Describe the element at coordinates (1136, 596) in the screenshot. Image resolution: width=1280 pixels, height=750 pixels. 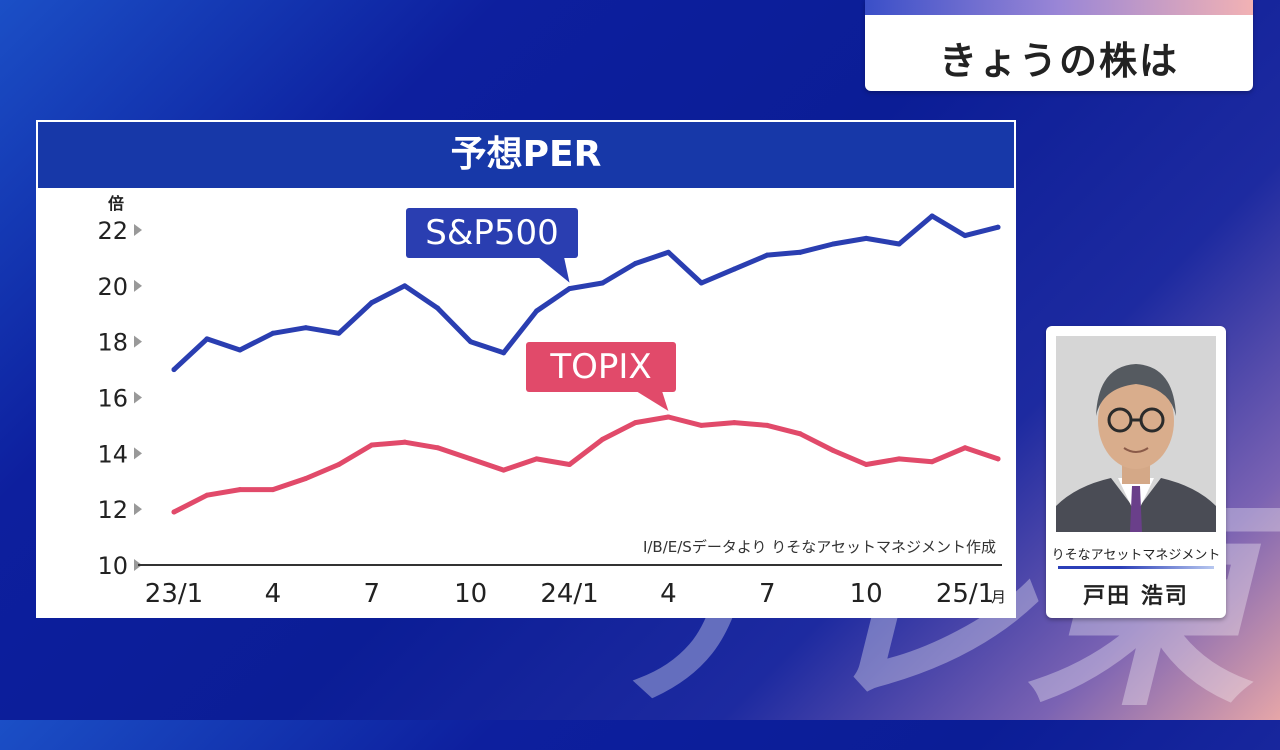
I see `guest-name: 戸田 浩司` at that location.